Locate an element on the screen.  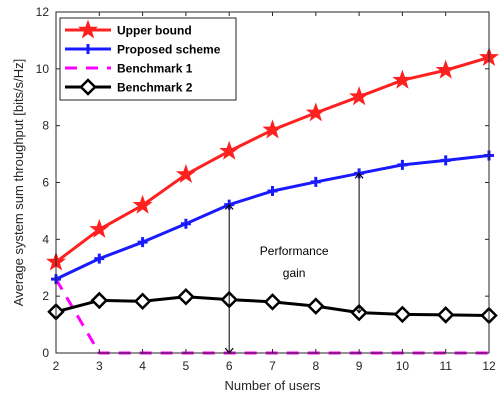
x-tick-label: 3 is located at coordinates (99, 366).